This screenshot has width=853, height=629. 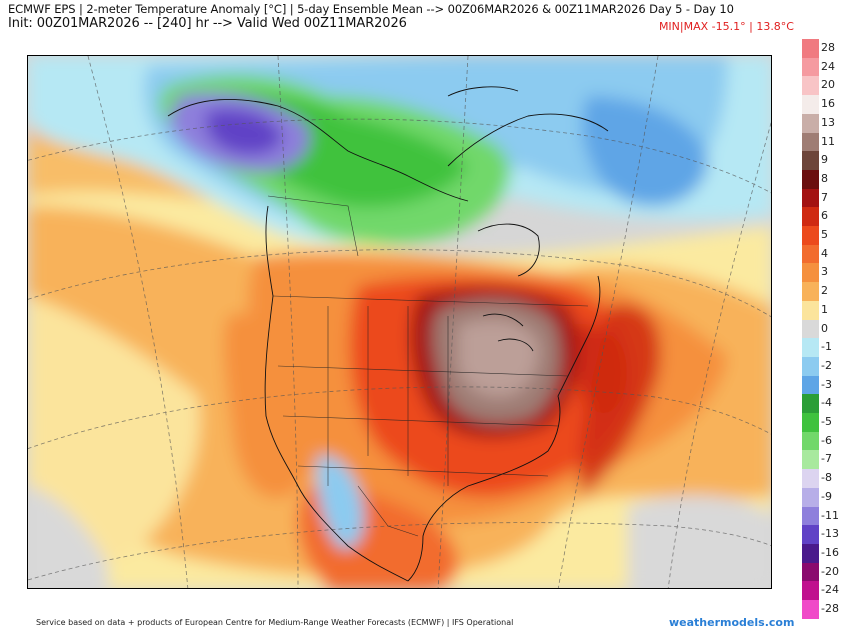 What do you see at coordinates (828, 104) in the screenshot?
I see `colorbar-label: 16` at bounding box center [828, 104].